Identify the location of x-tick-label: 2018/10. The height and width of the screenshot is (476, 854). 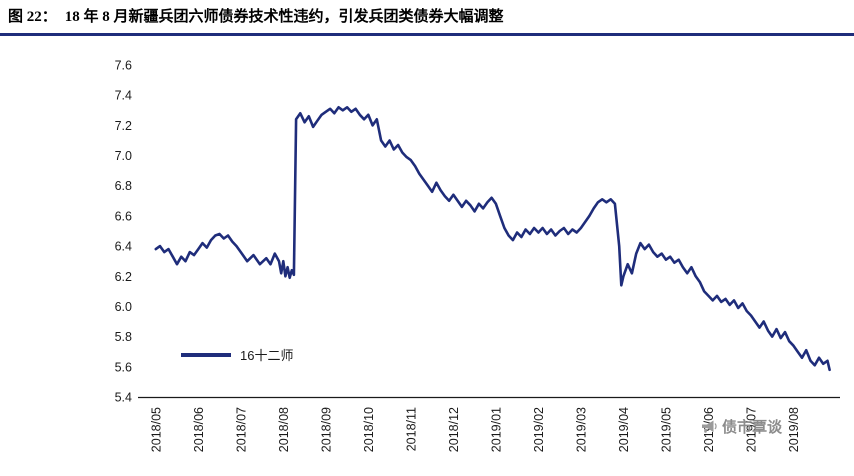
(369, 429).